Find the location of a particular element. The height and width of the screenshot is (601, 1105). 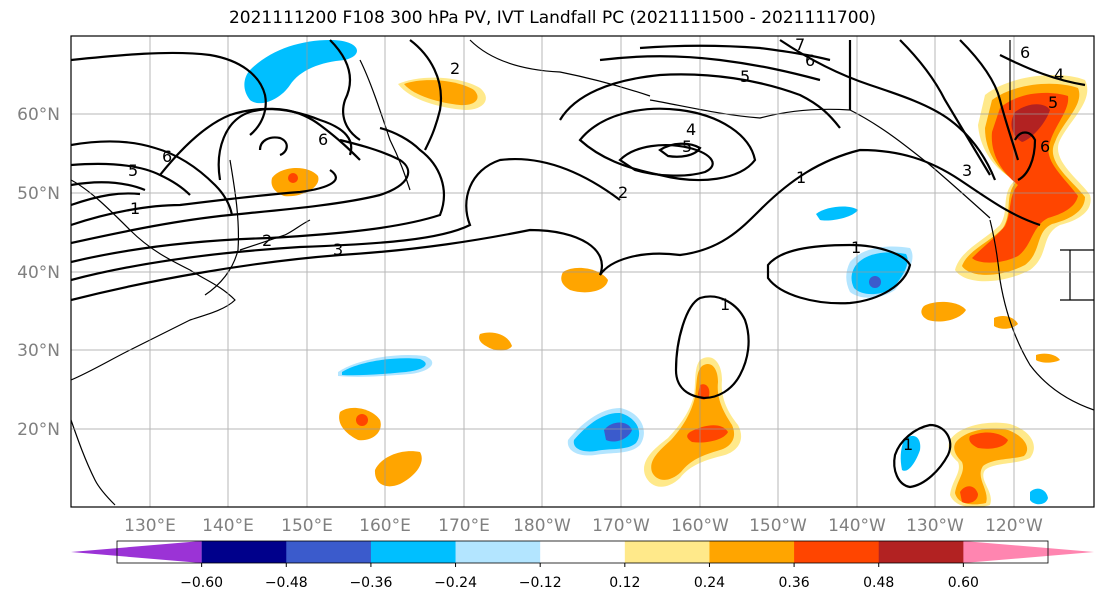

lat-label: 40°N is located at coordinates (38, 273).